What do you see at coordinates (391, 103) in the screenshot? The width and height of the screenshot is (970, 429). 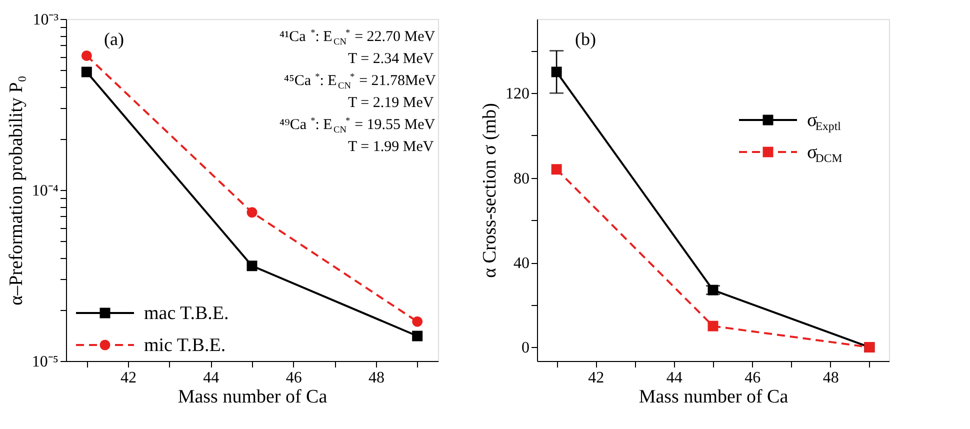 I see `annotation: T = 2.19 MeV` at bounding box center [391, 103].